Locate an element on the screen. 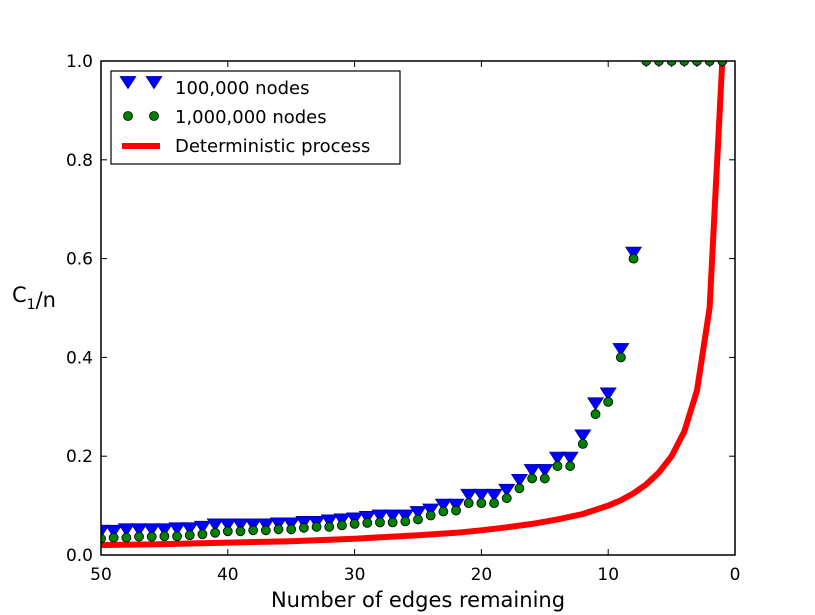  y-tick-label: 0.4 is located at coordinates (79, 358).